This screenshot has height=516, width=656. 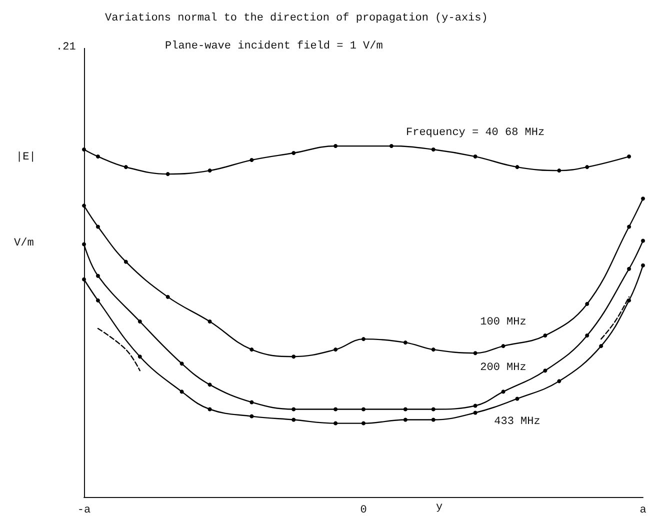 I want to click on text: .21, so click(x=66, y=48).